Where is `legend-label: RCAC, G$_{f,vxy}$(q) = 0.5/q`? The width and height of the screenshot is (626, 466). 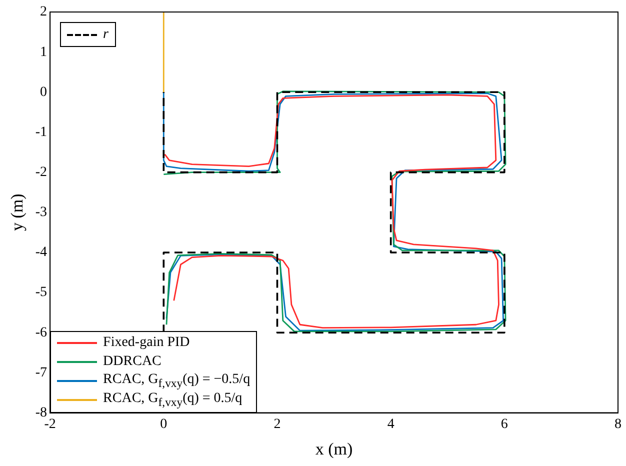
legend-label: RCAC, G$_{f,vxy}$(q) = 0.5/q is located at coordinates (172, 400).